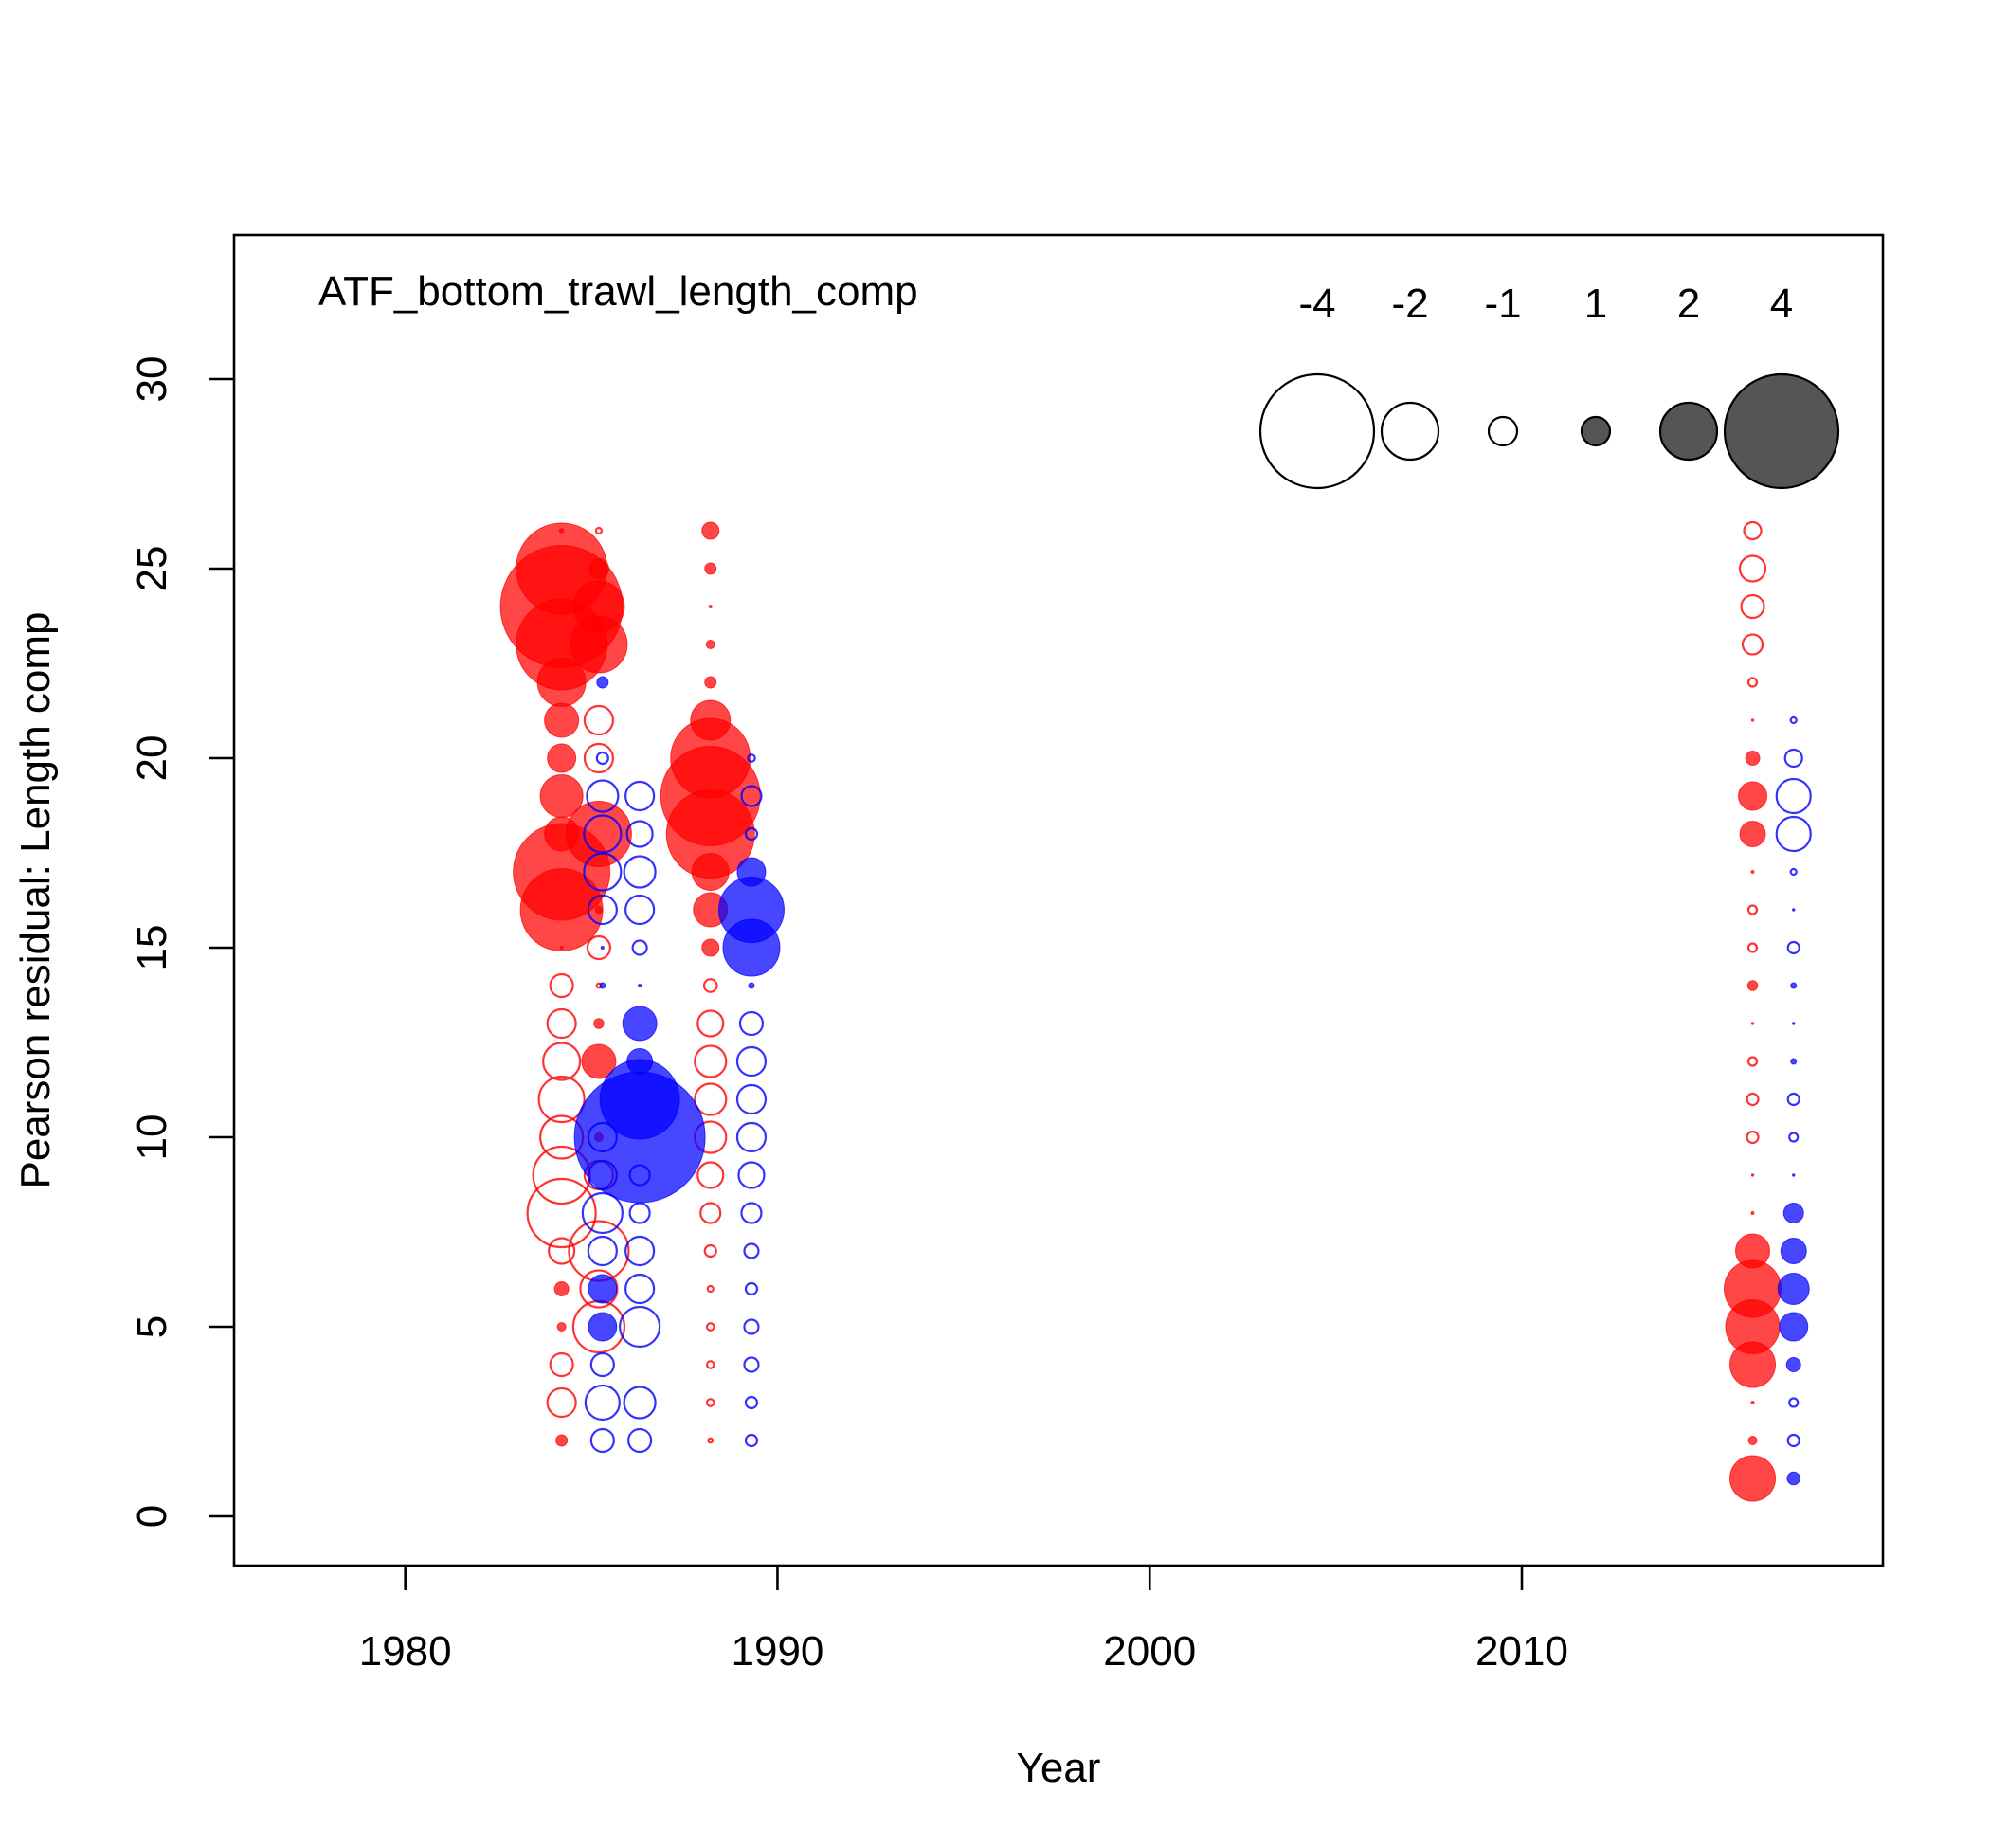  I want to click on chart-title: ATF_bottom_trawl_length_comp, so click(618, 291).